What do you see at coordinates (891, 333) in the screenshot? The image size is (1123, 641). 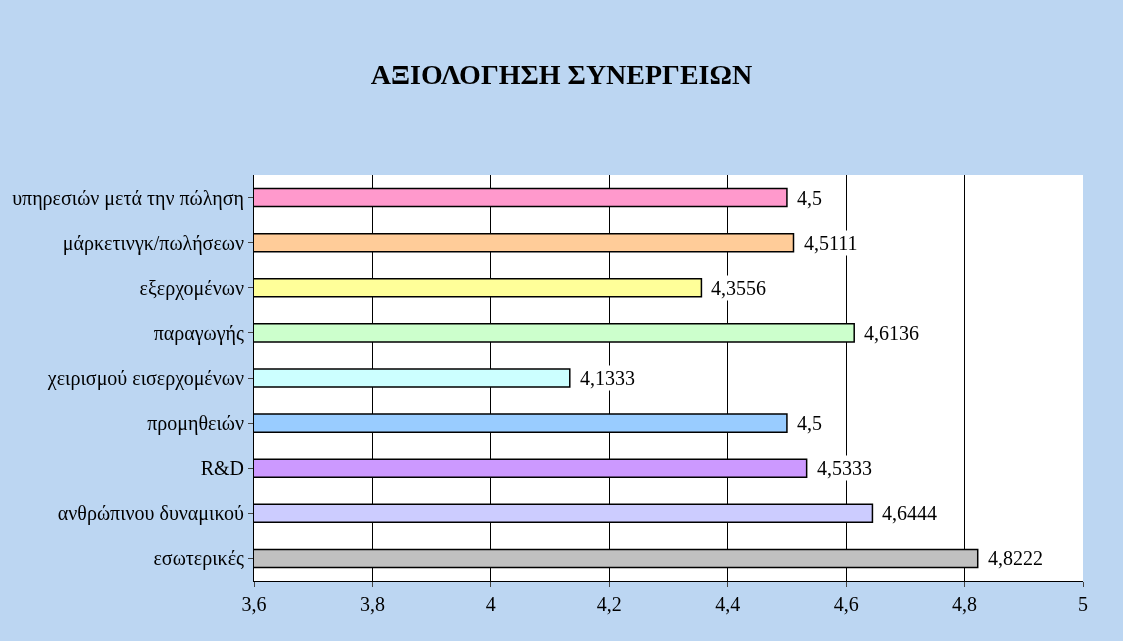 I see `data-label: 4,6136` at bounding box center [891, 333].